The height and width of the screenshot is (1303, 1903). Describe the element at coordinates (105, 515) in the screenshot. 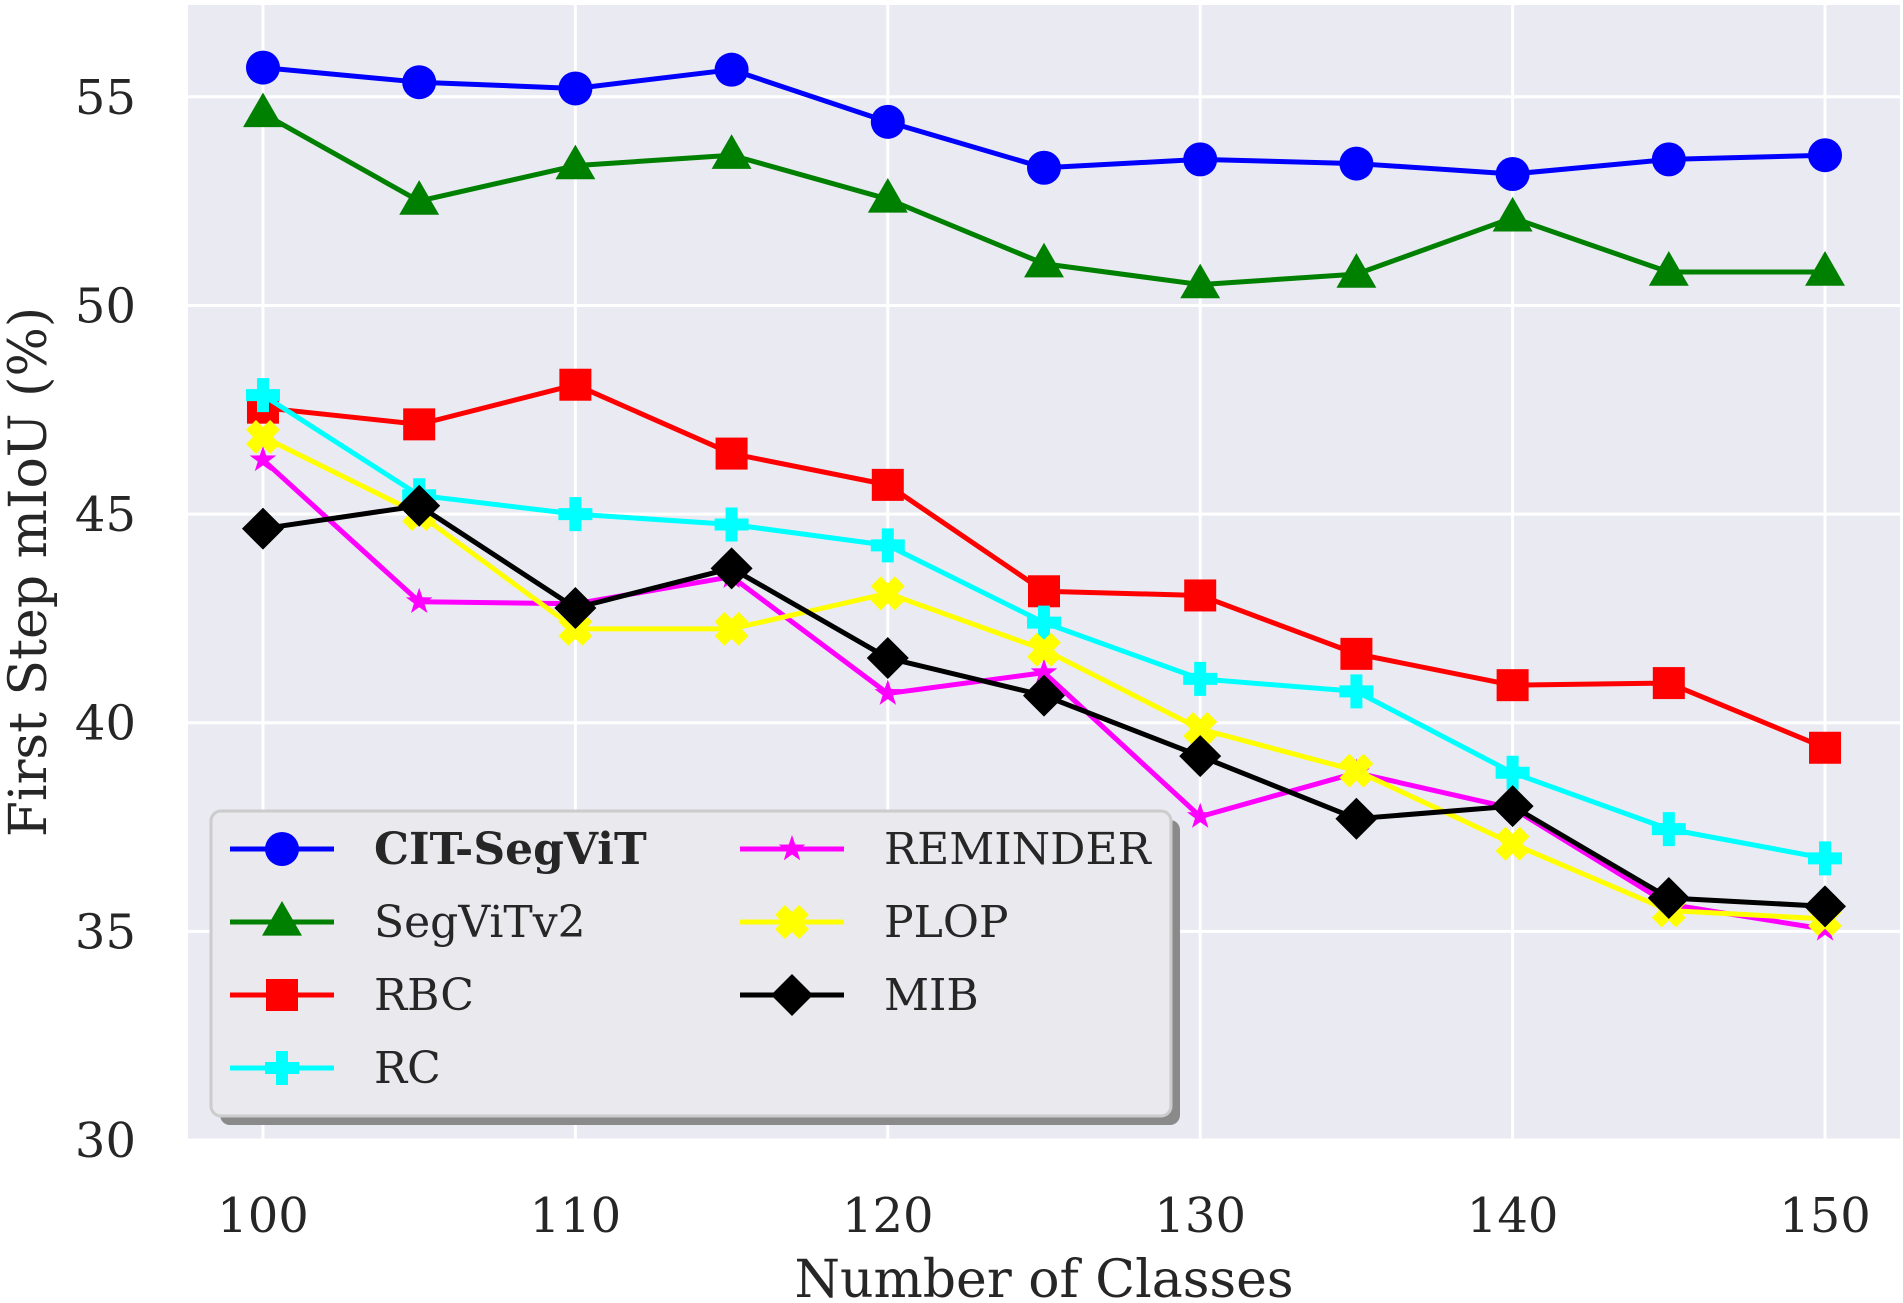

I see `y-tick-label: 45` at that location.